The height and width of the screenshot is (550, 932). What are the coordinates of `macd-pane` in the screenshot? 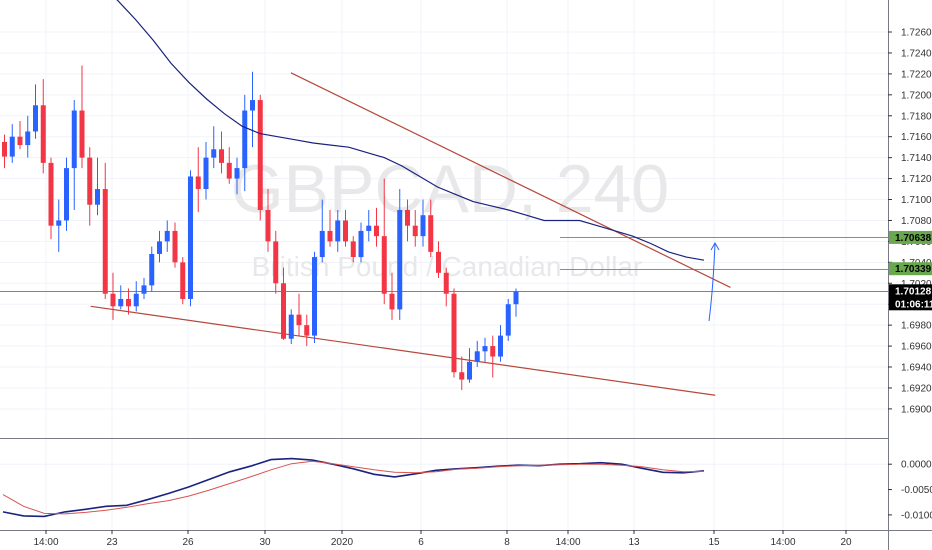 It's located at (444, 487).